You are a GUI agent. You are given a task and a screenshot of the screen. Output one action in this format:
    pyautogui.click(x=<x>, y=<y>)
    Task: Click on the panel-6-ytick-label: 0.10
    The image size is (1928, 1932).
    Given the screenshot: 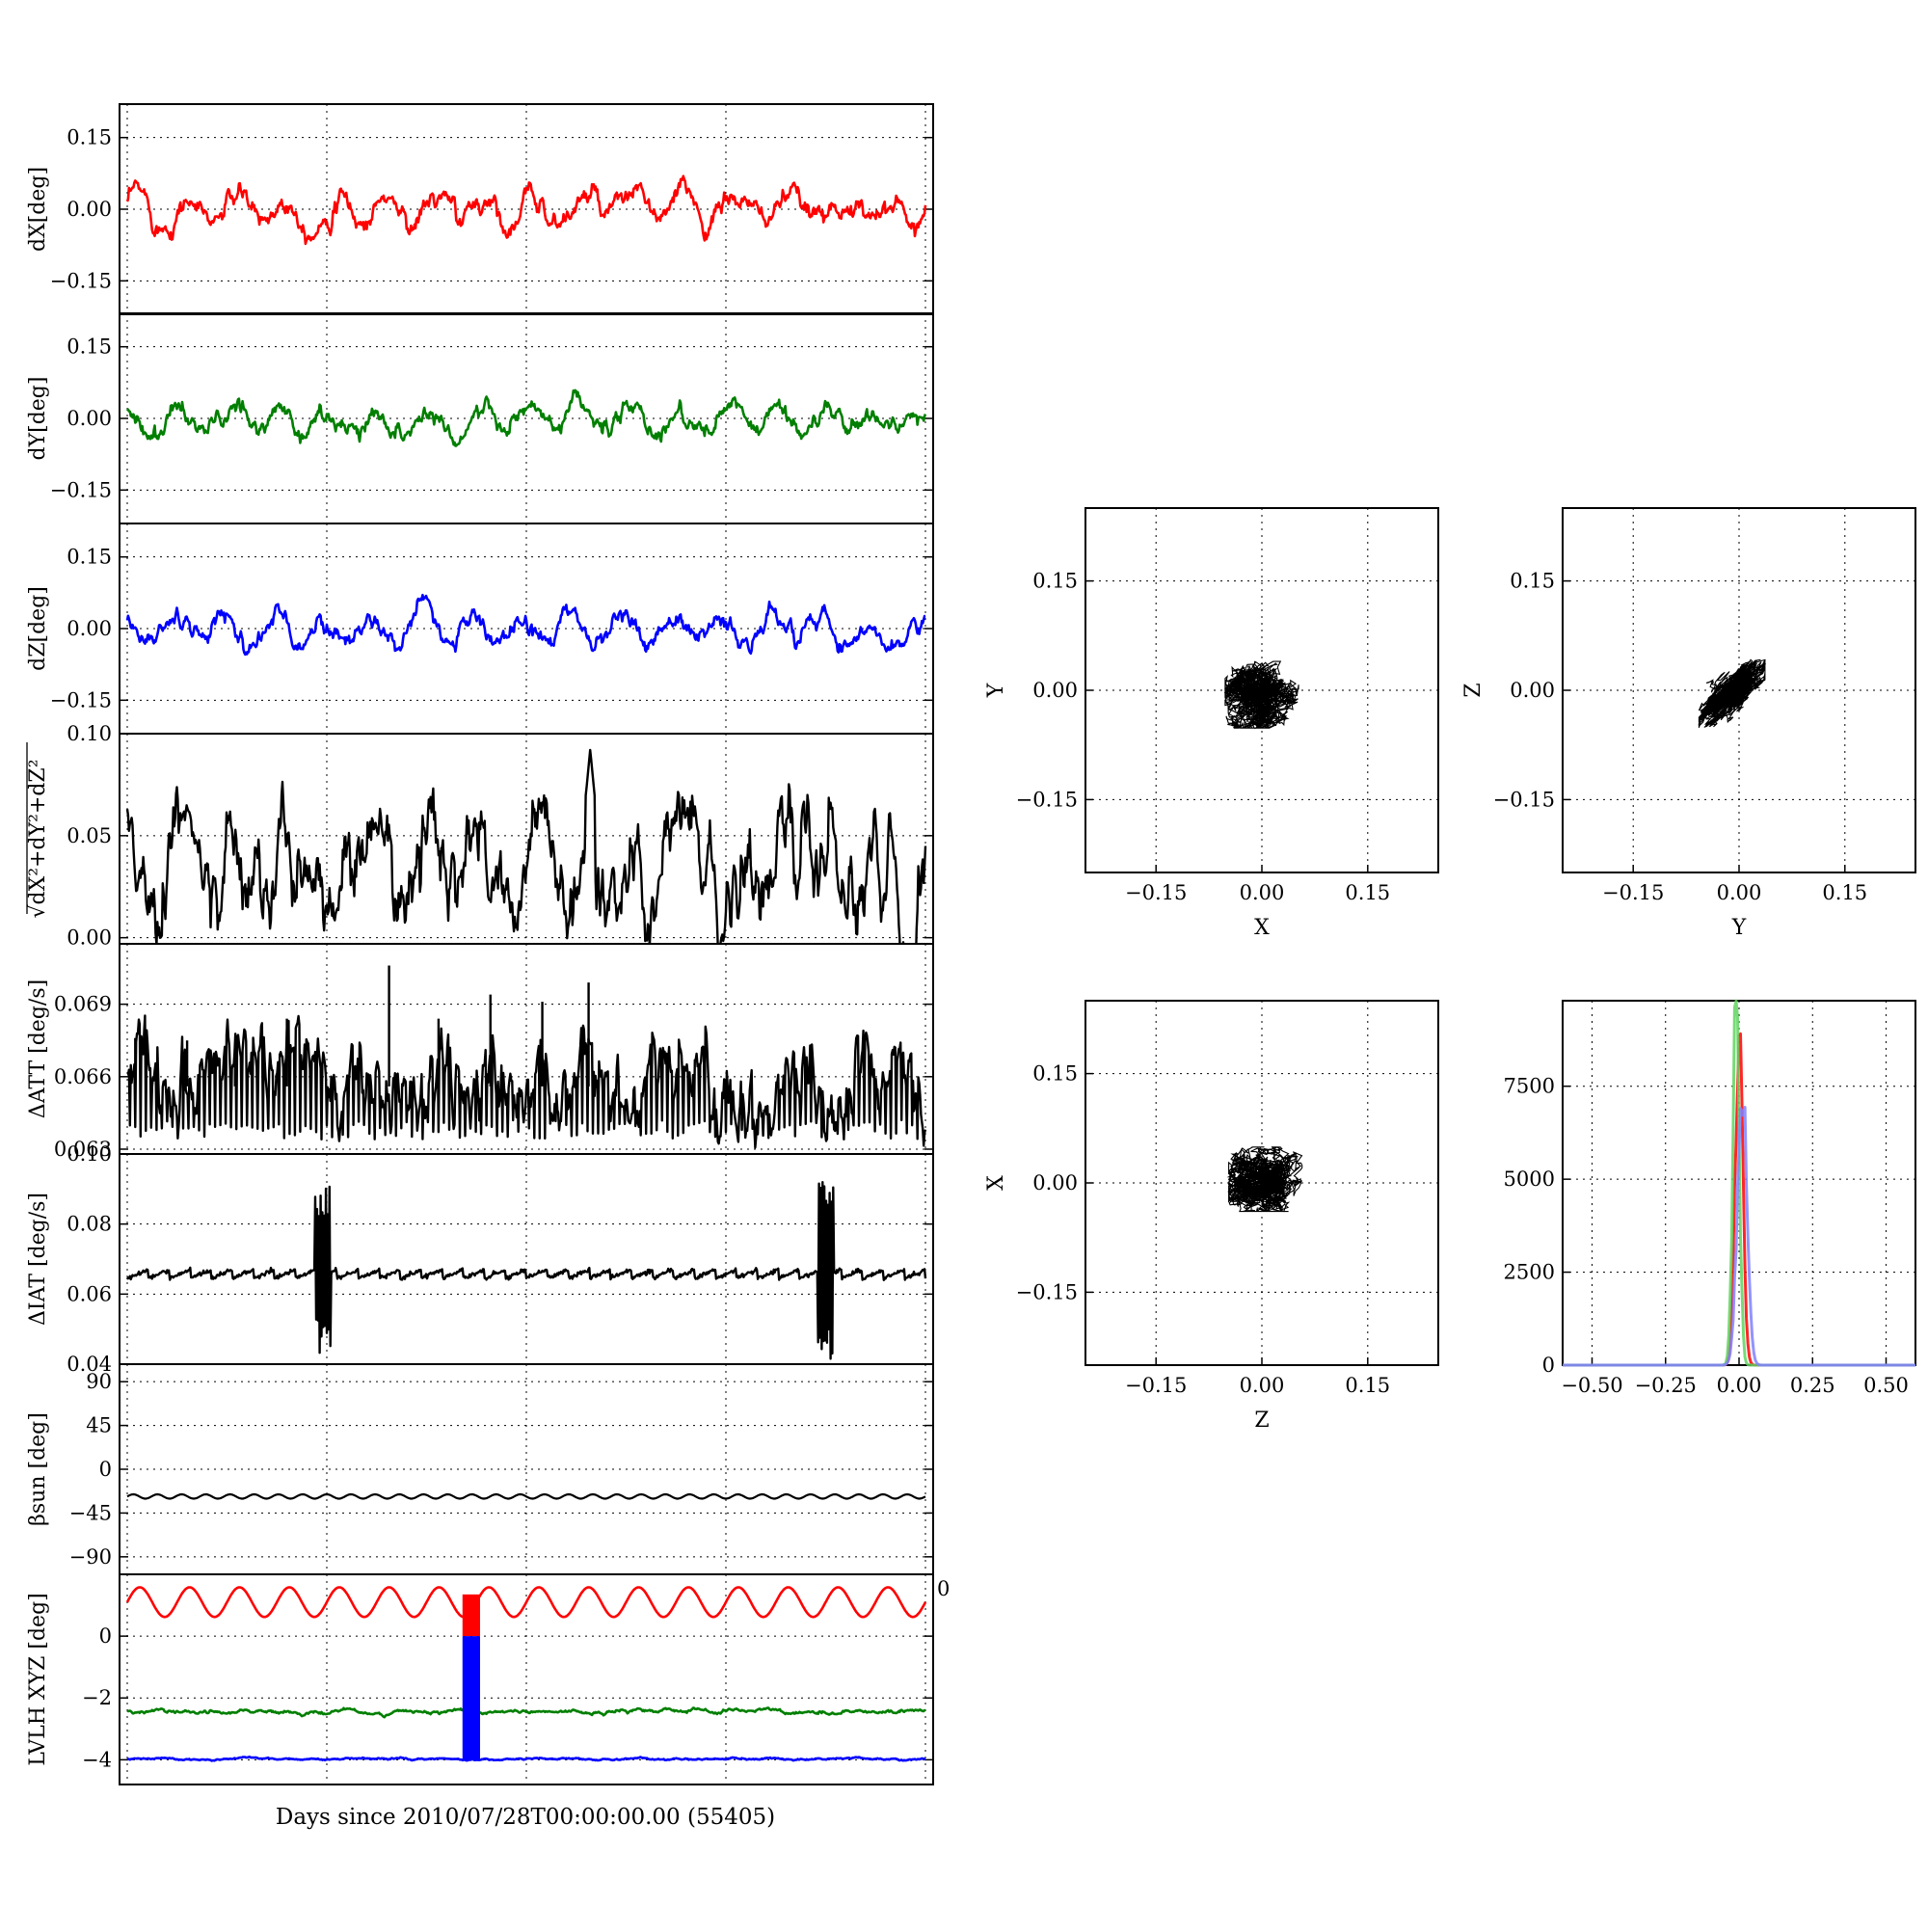 What is the action you would take?
    pyautogui.click(x=89, y=1154)
    